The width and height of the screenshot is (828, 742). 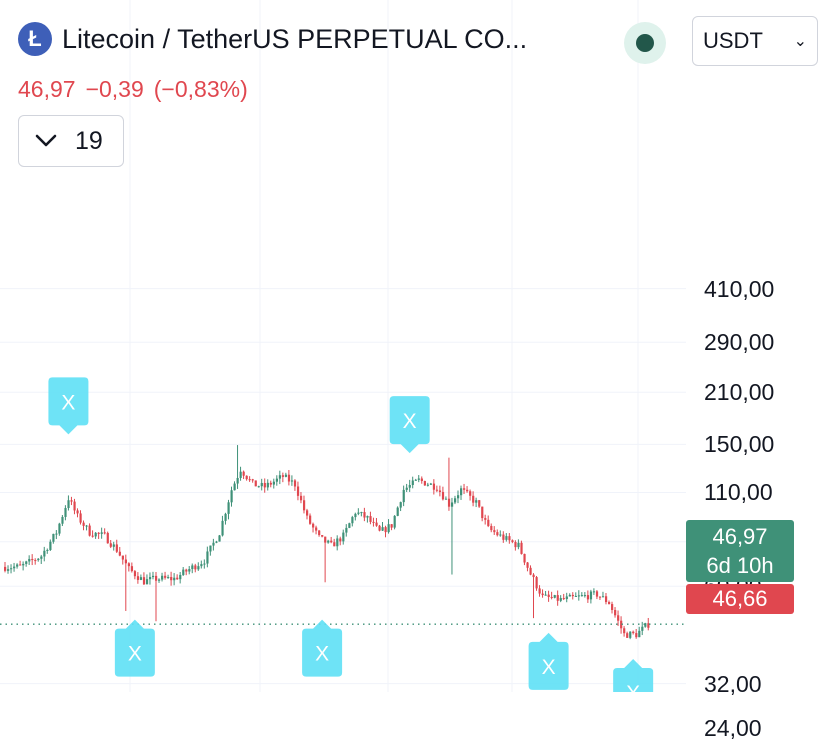 I want to click on price-axis-label: 150,00, so click(x=739, y=444).